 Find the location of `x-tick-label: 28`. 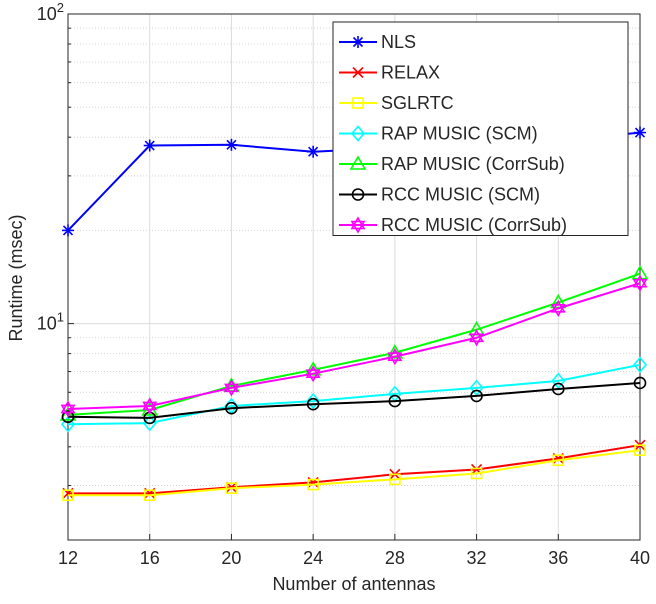

x-tick-label: 28 is located at coordinates (395, 558).